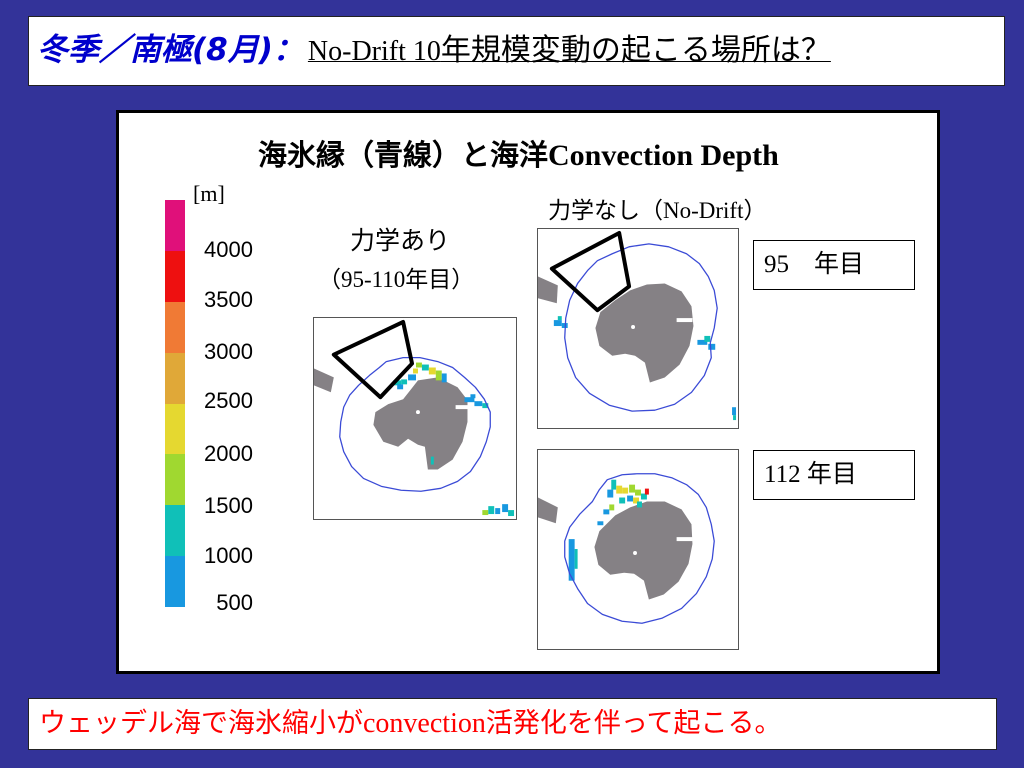 The height and width of the screenshot is (768, 1024). I want to click on title-main: No-Drift 10年規模変動の起こる場所は？, so click(569, 51).